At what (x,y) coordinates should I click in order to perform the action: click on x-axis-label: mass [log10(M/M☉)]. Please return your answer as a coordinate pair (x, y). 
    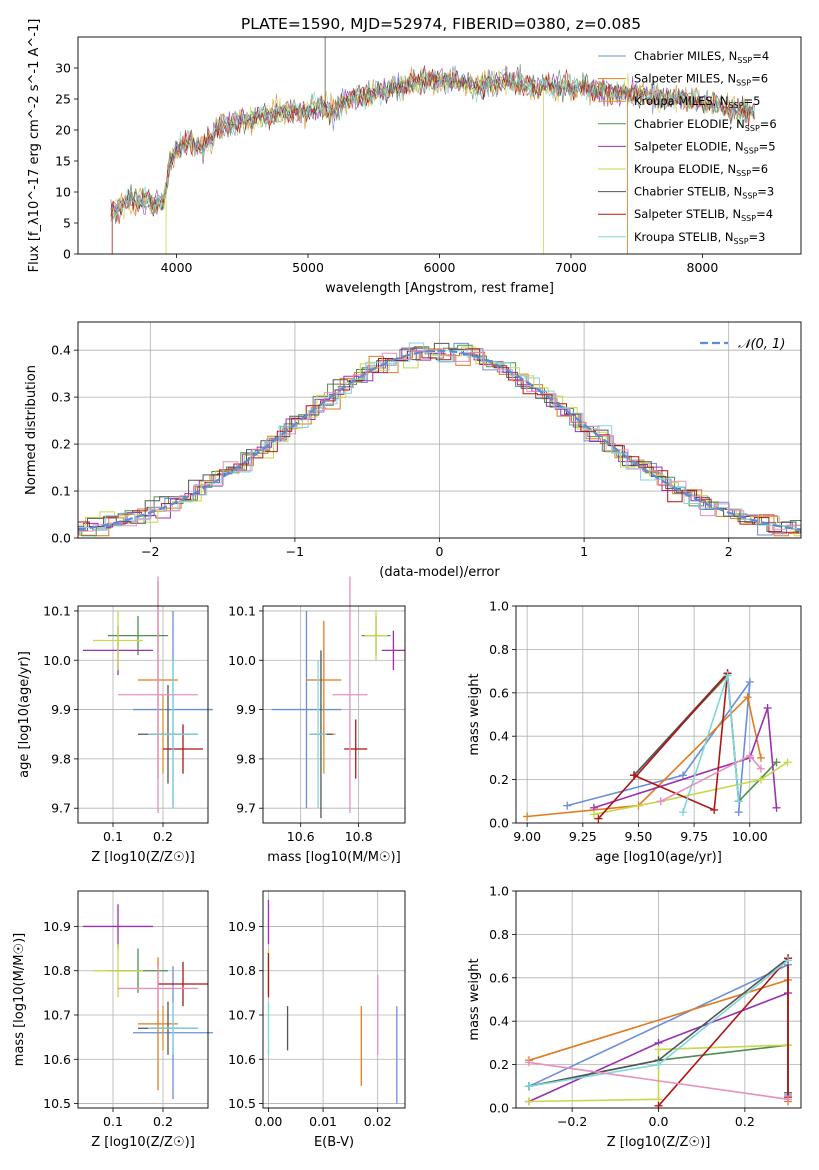
    Looking at the image, I should click on (333, 857).